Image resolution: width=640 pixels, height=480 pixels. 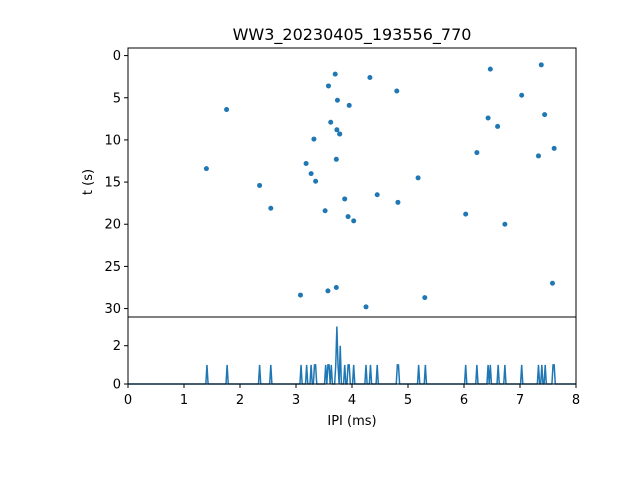 What do you see at coordinates (112, 267) in the screenshot?
I see `scatter-y-tick-label: 25` at bounding box center [112, 267].